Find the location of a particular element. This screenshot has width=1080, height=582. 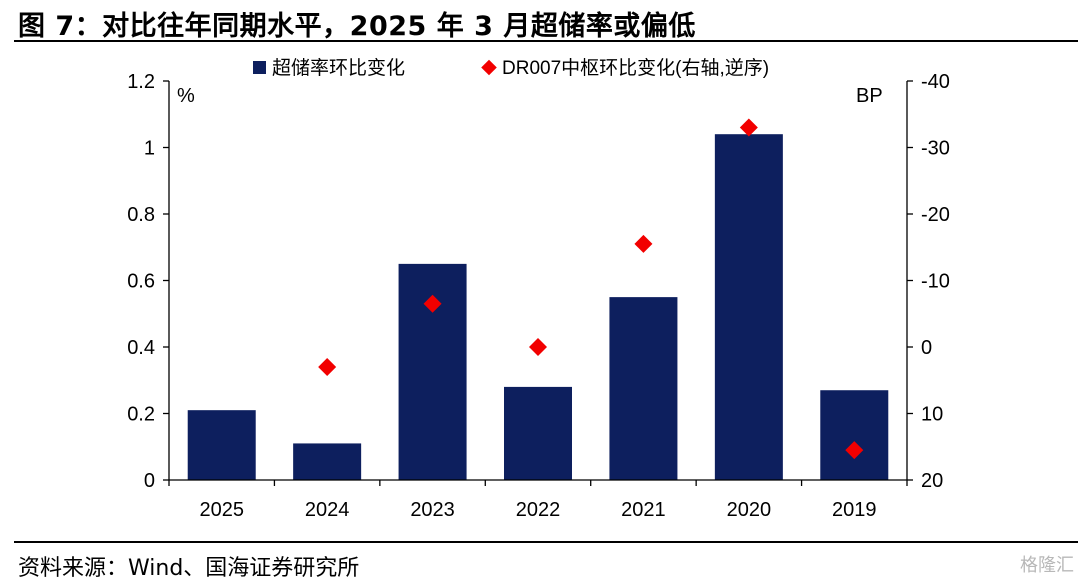

x-axis-tick-label: 2021 is located at coordinates (643, 510).